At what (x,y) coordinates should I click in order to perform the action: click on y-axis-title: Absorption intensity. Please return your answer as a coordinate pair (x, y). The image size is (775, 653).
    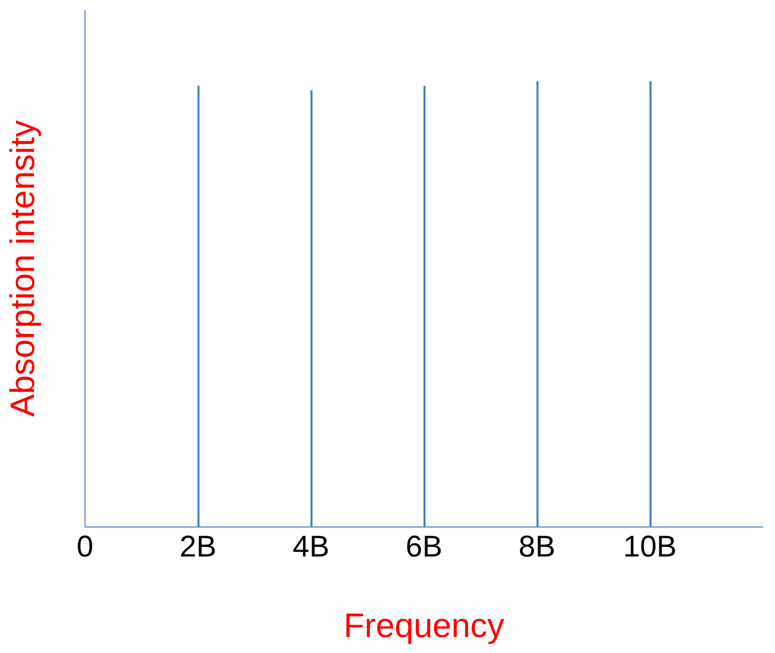
    Looking at the image, I should click on (23, 268).